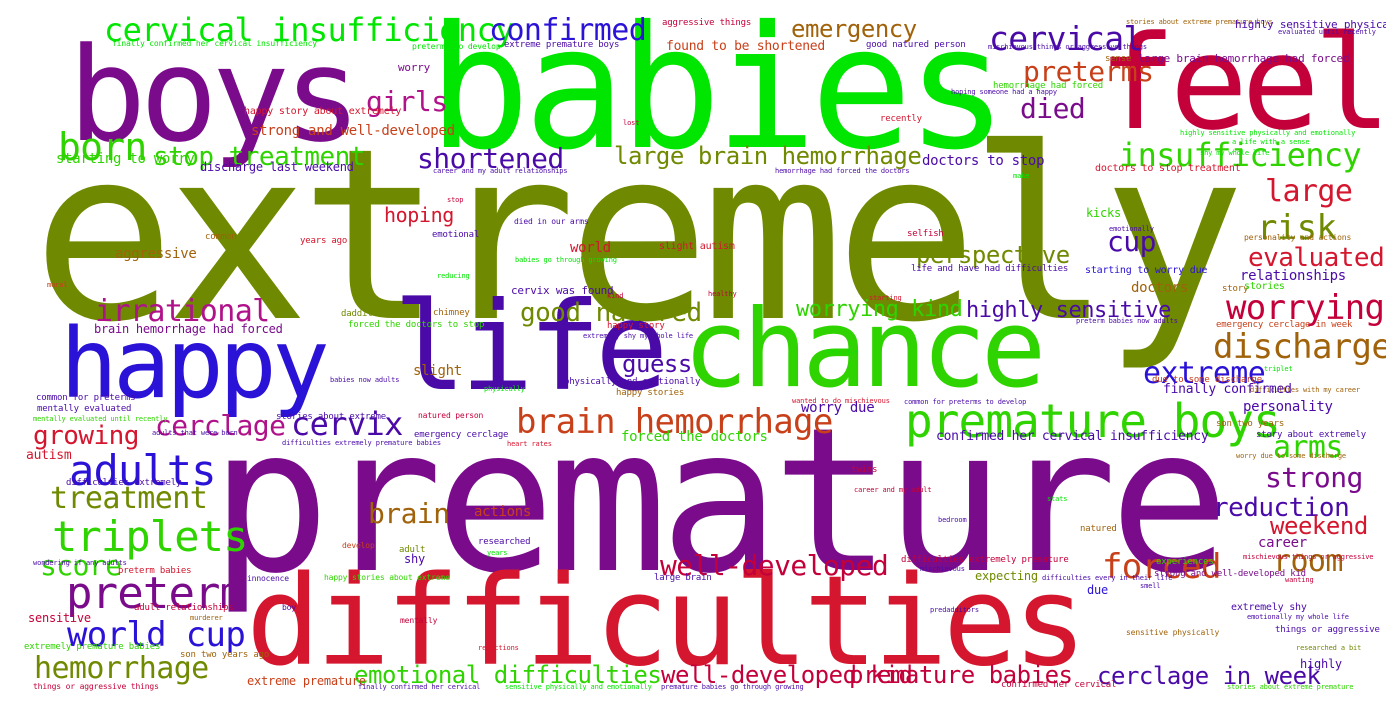  Describe the element at coordinates (353, 131) in the screenshot. I see `word-strong-and-well-developed: strong and well-developed` at that location.